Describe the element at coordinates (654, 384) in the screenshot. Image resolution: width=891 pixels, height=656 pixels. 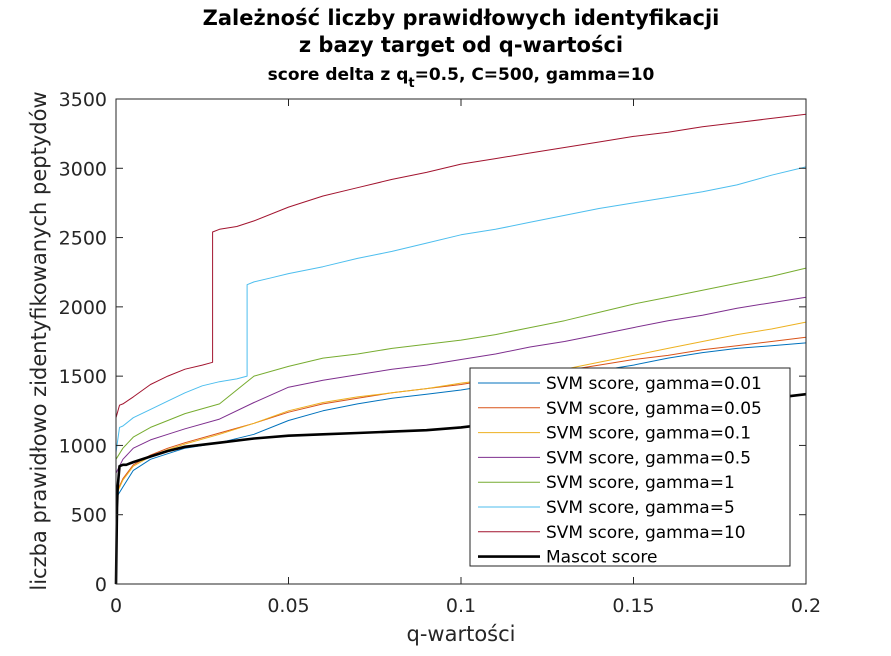
I see `legend-label: SVM score, gamma=0.01` at that location.